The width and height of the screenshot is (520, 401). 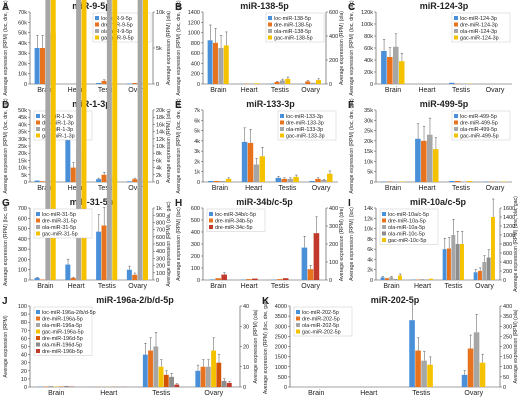 What do you see at coordinates (395, 300) in the screenshot?
I see `panel-title: miR-202-5p` at bounding box center [395, 300].